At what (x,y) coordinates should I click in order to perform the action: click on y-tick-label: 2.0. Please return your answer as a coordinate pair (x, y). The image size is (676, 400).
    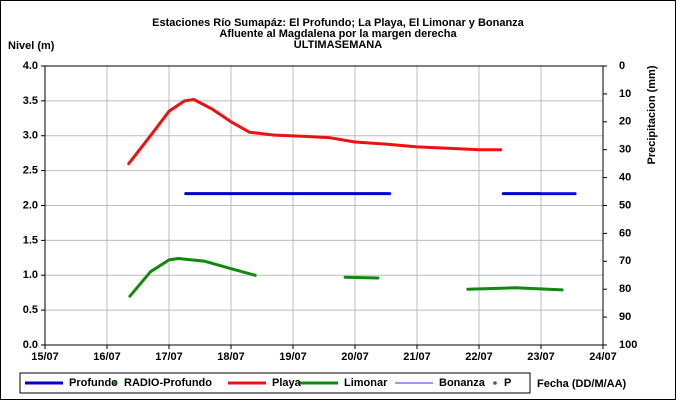
    Looking at the image, I should click on (30, 205).